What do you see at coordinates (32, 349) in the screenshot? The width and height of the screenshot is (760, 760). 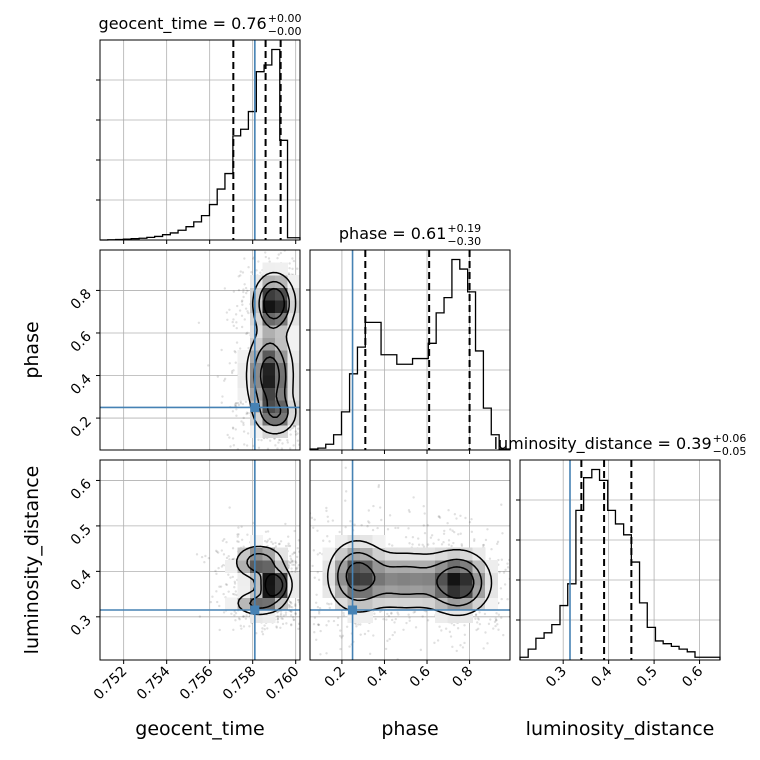 I see `y-axis-label-phase: phase` at bounding box center [32, 349].